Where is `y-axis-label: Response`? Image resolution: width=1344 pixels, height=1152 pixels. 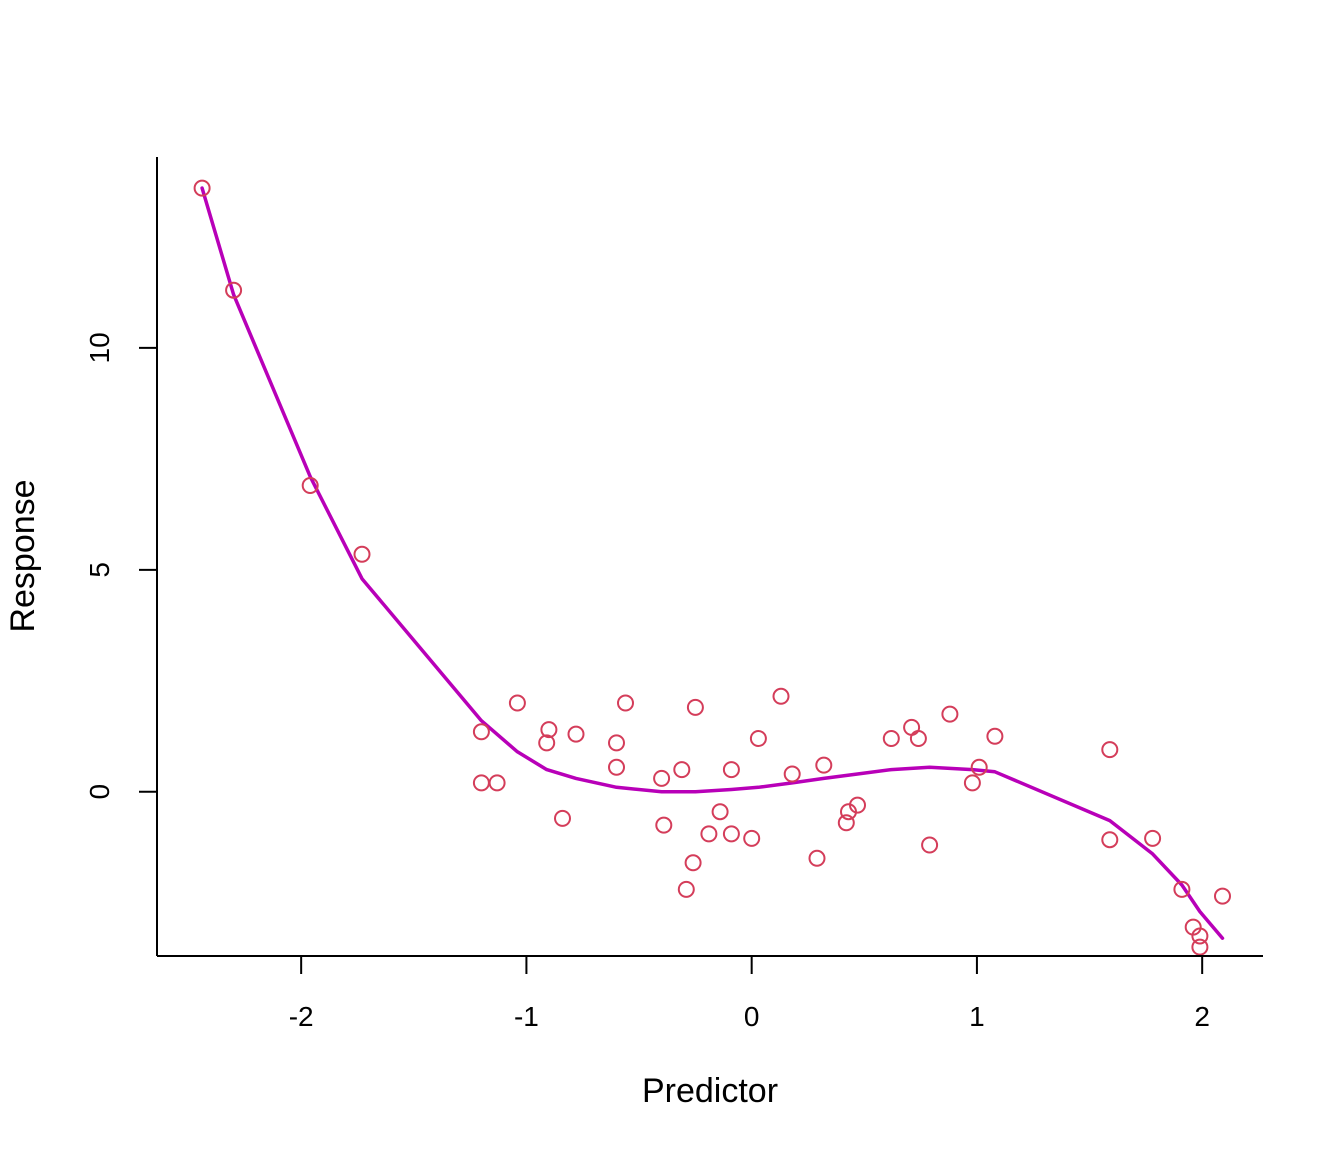
y-axis-label: Response is located at coordinates (23, 555).